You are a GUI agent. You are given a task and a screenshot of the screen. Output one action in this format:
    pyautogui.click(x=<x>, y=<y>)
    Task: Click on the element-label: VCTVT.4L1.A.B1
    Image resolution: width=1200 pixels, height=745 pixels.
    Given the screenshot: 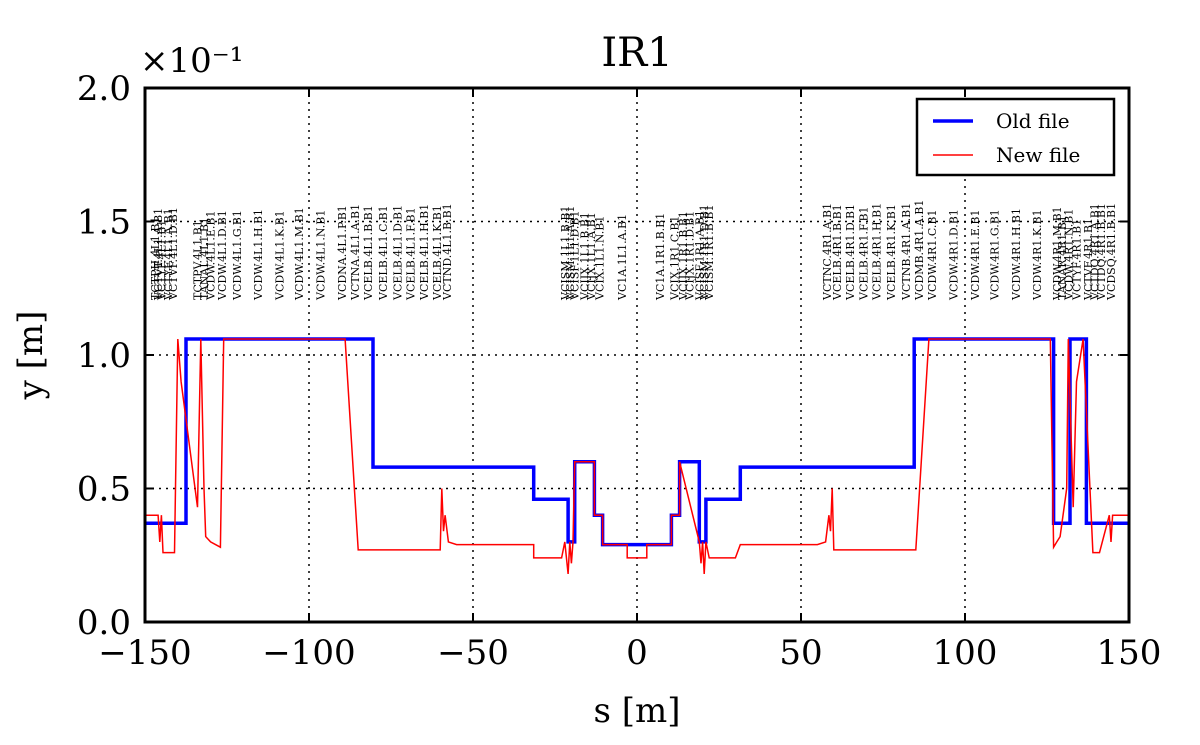 What is the action you would take?
    pyautogui.click(x=158, y=254)
    